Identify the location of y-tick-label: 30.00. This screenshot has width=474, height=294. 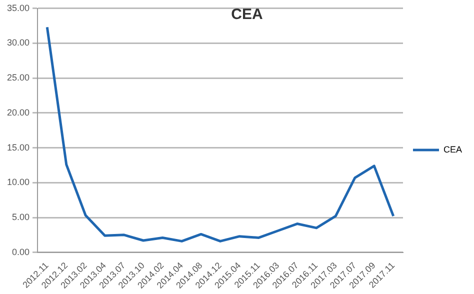
(18, 43).